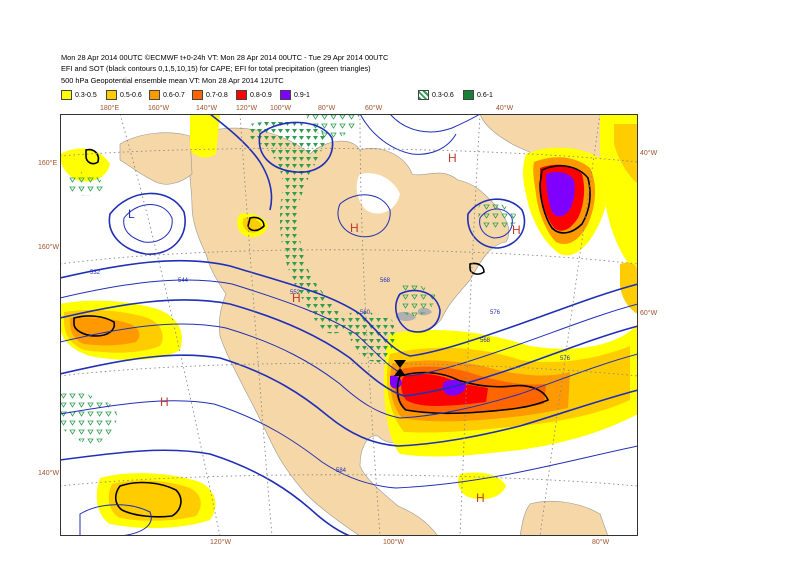 The image size is (800, 566). Describe the element at coordinates (261, 95) in the screenshot. I see `legend-label: 0.8-0.9` at that location.